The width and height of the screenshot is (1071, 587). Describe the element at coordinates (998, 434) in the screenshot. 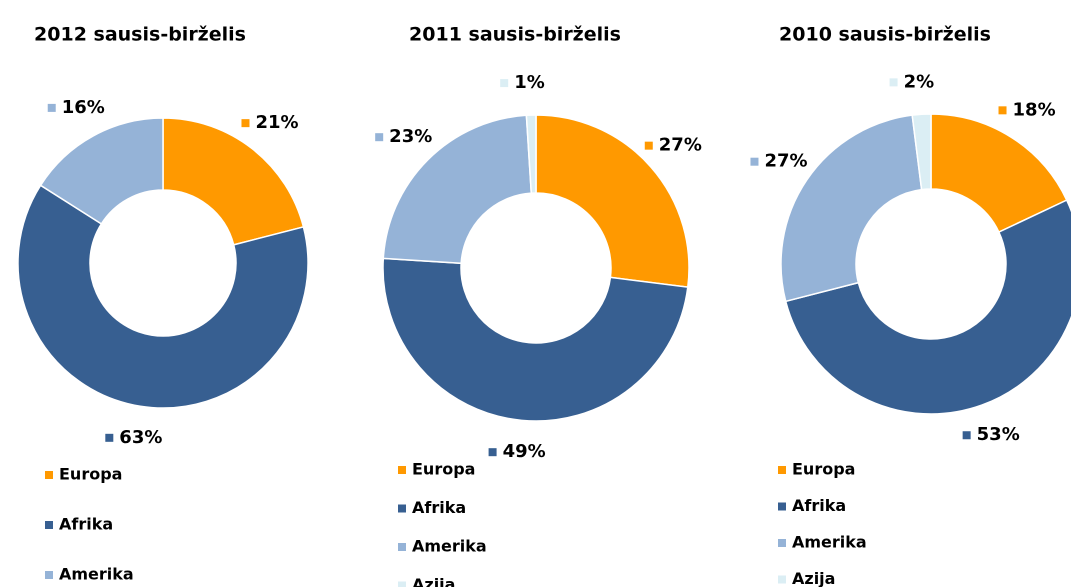

I see `data-label: 53%` at that location.